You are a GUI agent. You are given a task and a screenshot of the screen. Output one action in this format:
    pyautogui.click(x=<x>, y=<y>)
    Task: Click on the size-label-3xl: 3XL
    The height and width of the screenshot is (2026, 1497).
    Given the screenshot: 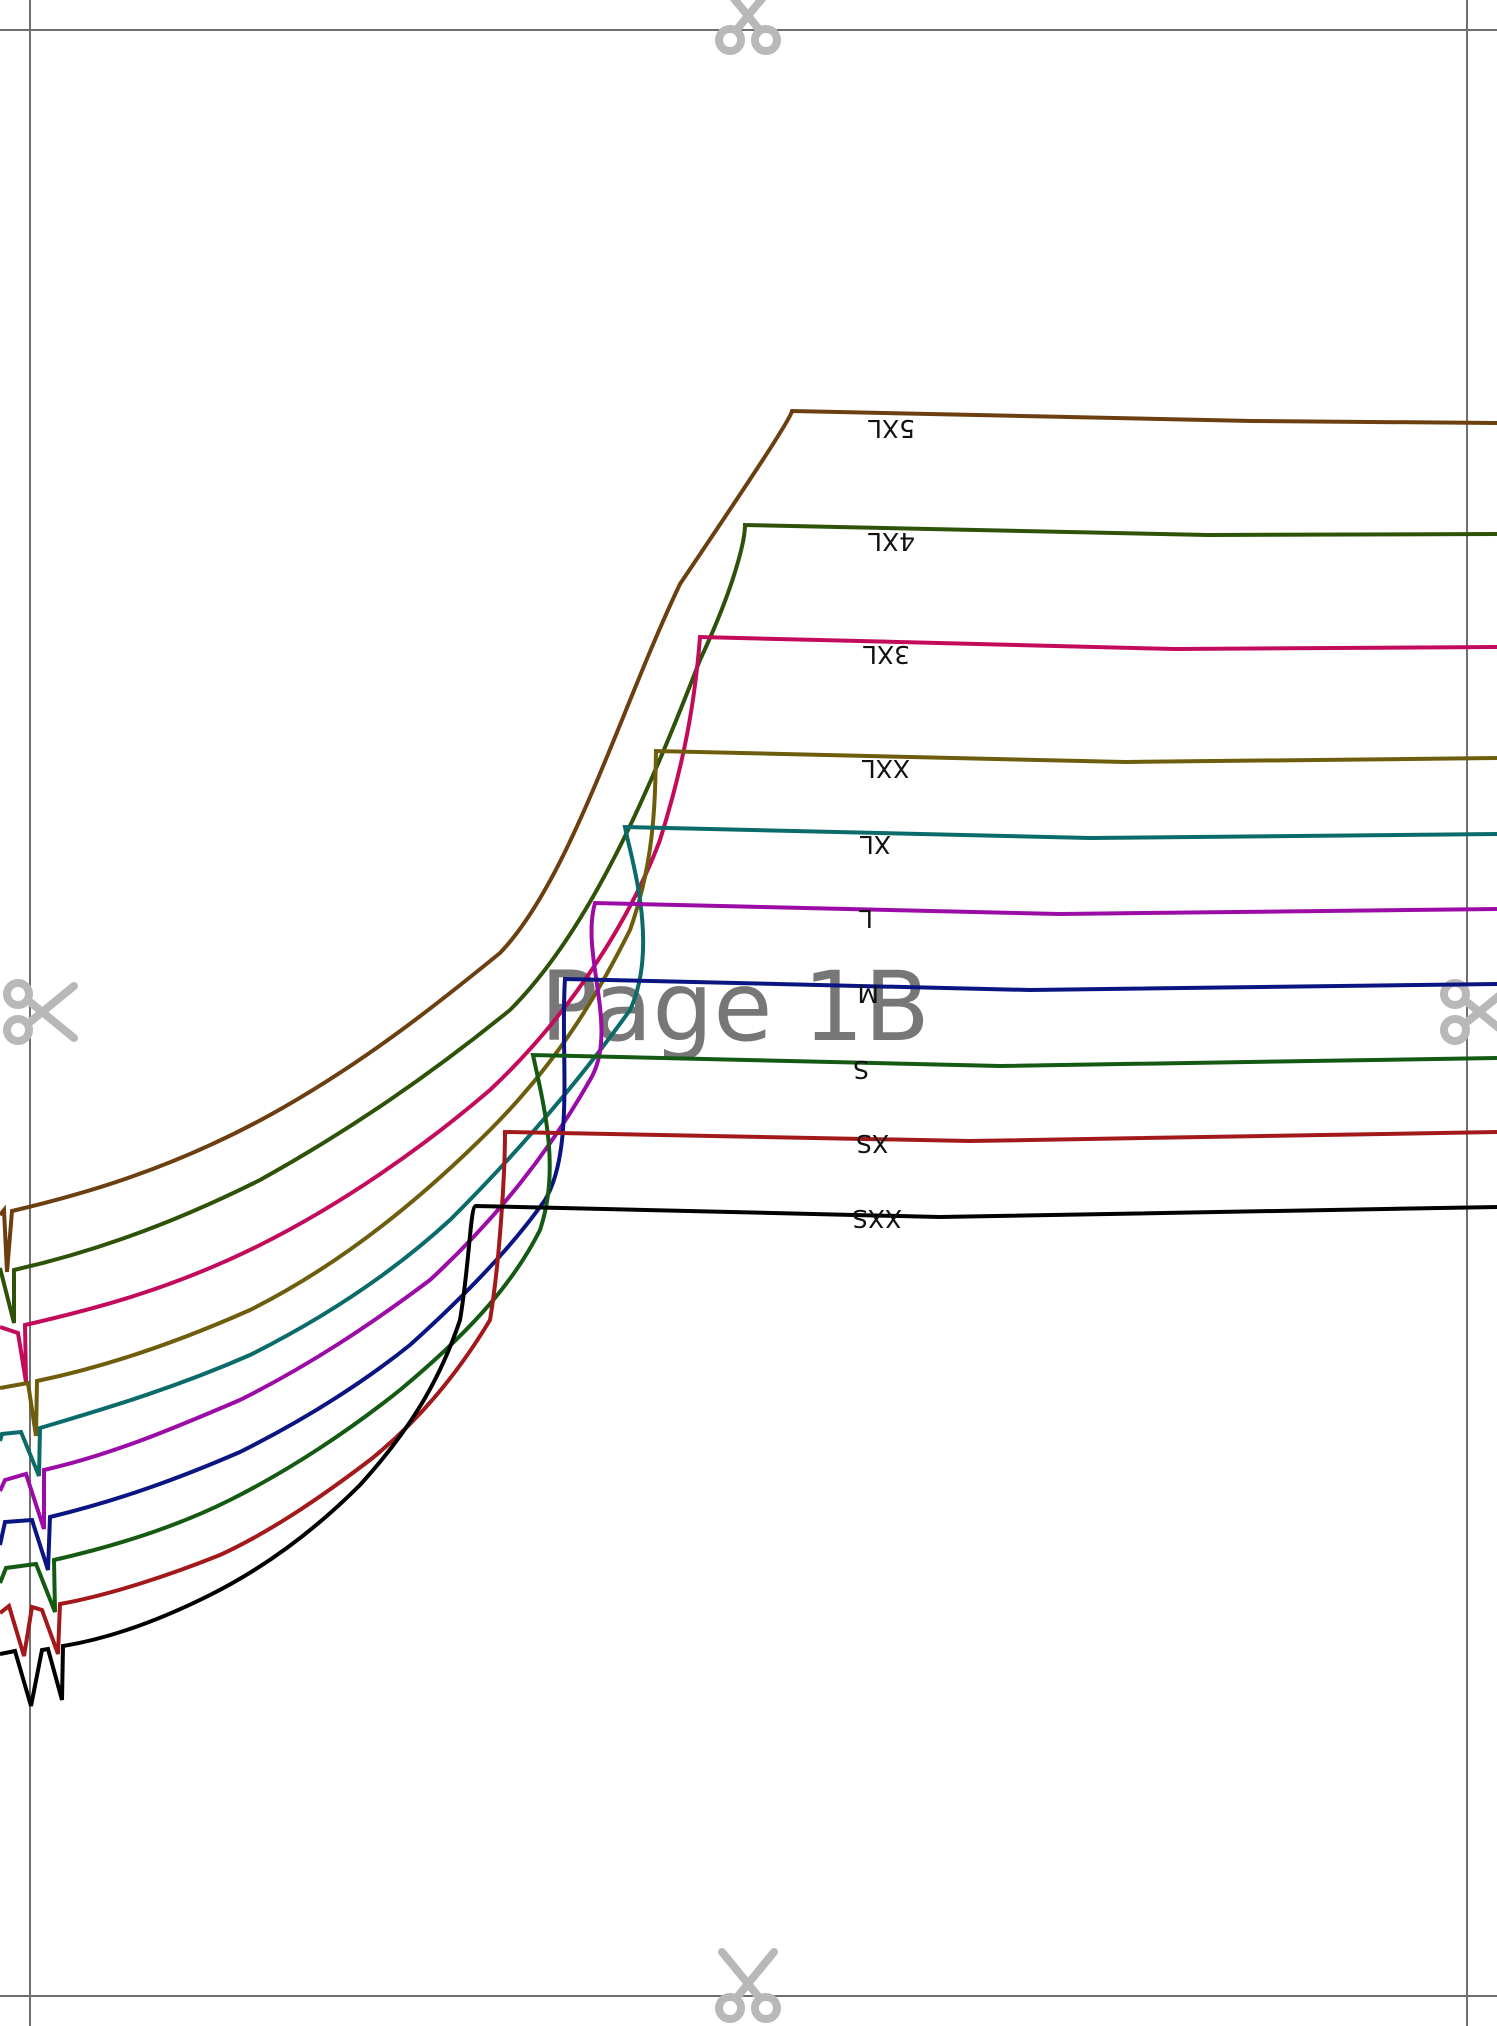 What is the action you would take?
    pyautogui.click(x=886, y=654)
    